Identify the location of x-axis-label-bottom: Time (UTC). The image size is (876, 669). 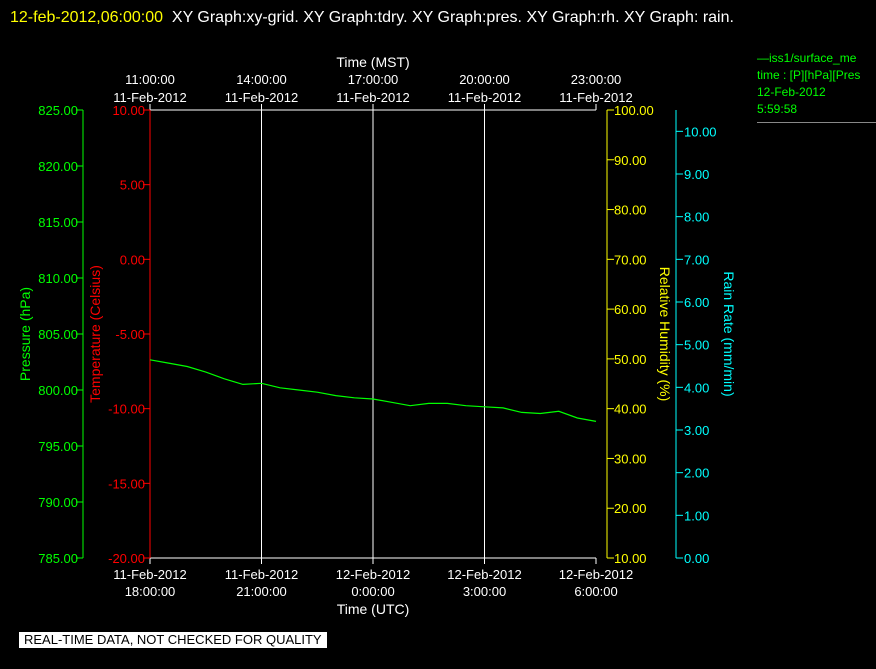
(373, 609).